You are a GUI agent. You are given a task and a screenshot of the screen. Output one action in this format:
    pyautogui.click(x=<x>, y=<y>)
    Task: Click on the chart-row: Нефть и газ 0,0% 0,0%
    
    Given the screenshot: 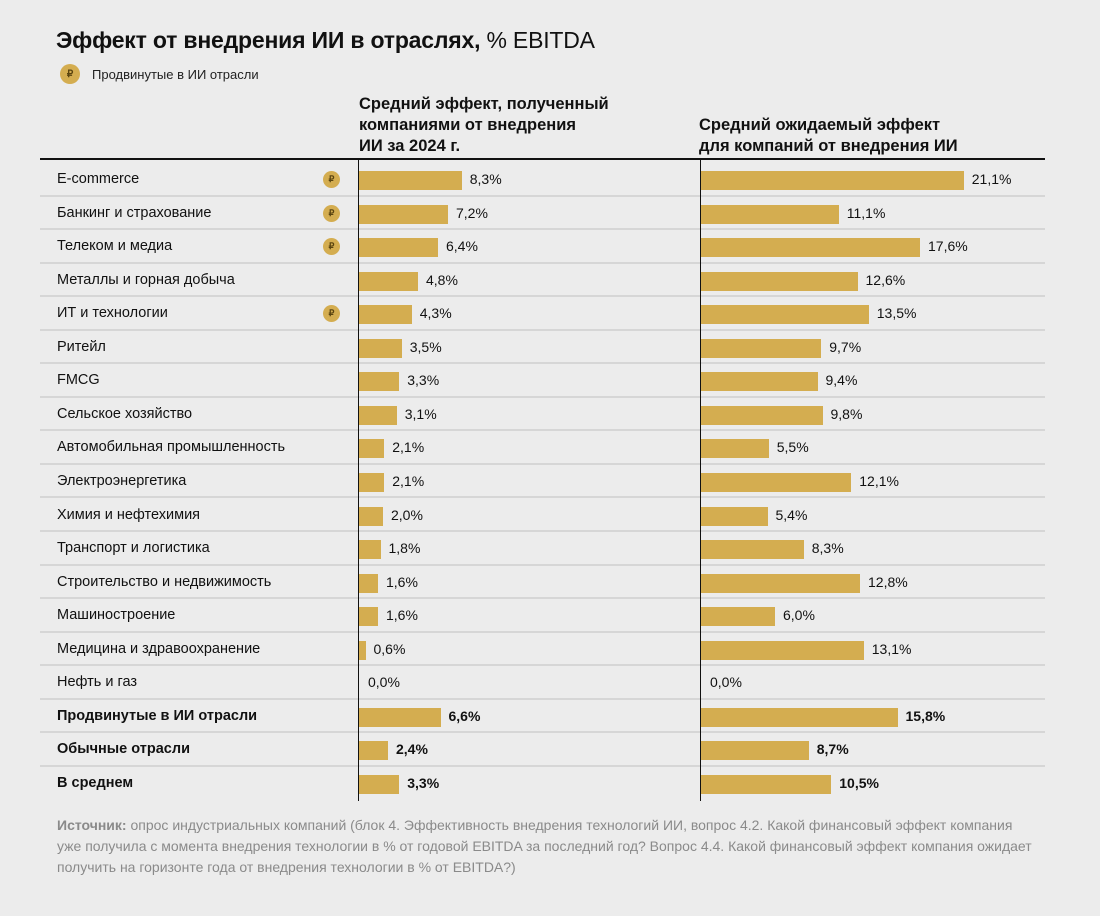 What is the action you would take?
    pyautogui.click(x=542, y=683)
    